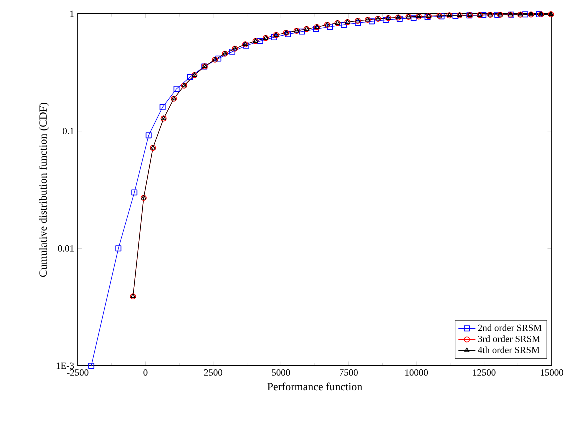 The image size is (571, 421). Describe the element at coordinates (44, 190) in the screenshot. I see `y-axis-title: Cumulative distribution function (CDF)` at that location.